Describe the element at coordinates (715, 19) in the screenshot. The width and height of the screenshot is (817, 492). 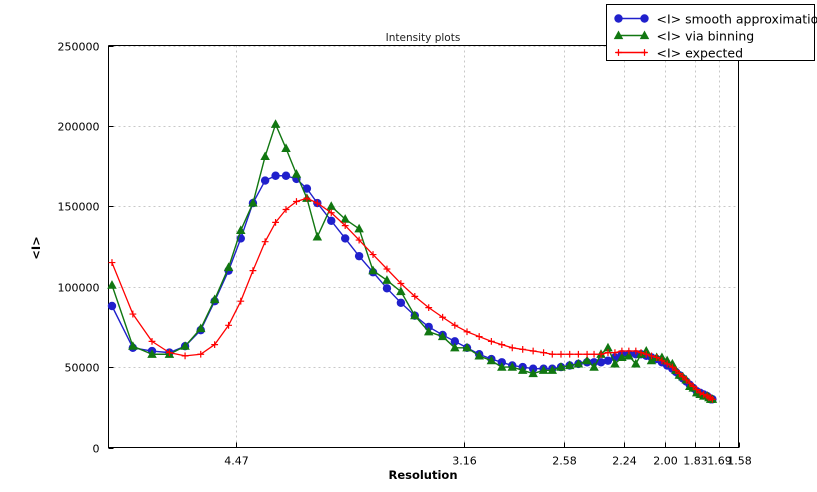
I see `legend-item-1: <I> smooth approximation` at that location.